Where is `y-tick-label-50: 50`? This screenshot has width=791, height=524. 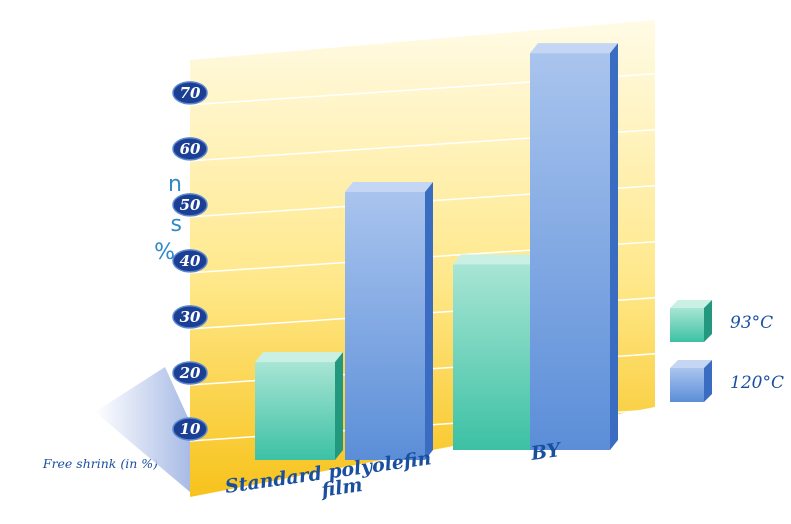
y-tick-label-50: 50 is located at coordinates (190, 205).